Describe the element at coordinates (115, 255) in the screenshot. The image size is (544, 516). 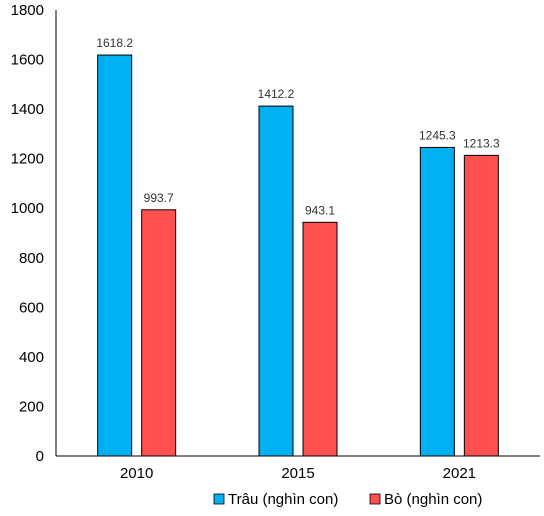
I see `bar-trau-2010` at that location.